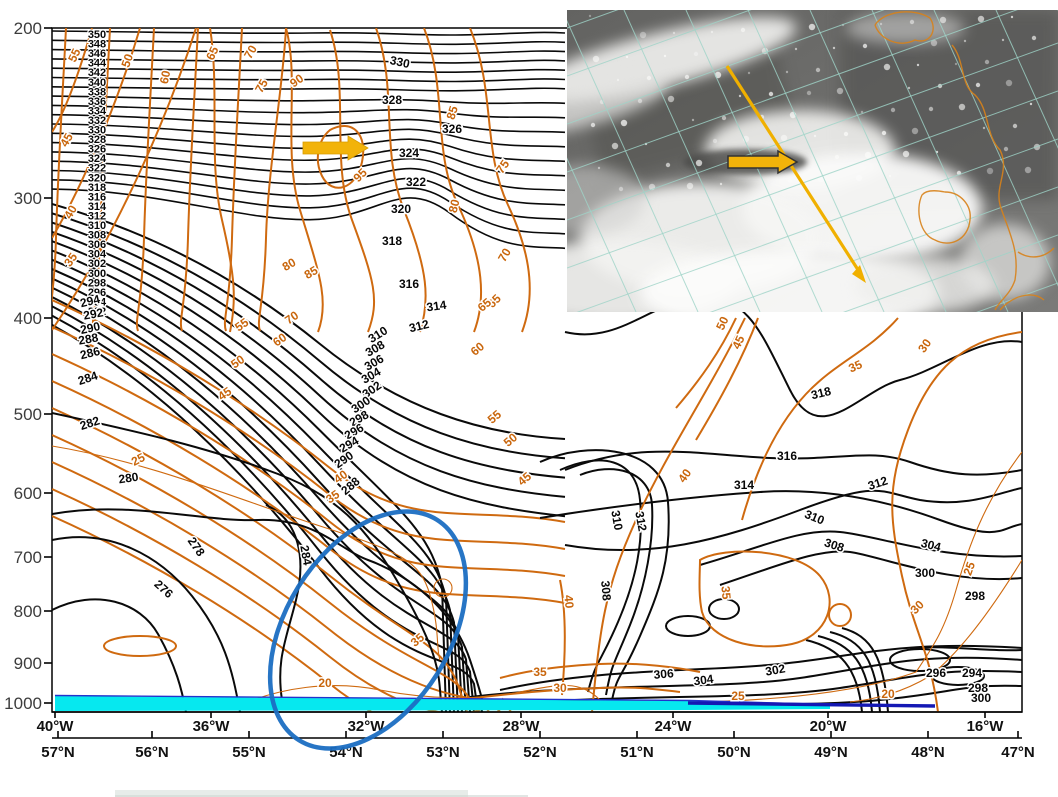 Image resolution: width=1058 pixels, height=797 pixels. I want to click on latitude-tick-label: 49°N, so click(831, 752).